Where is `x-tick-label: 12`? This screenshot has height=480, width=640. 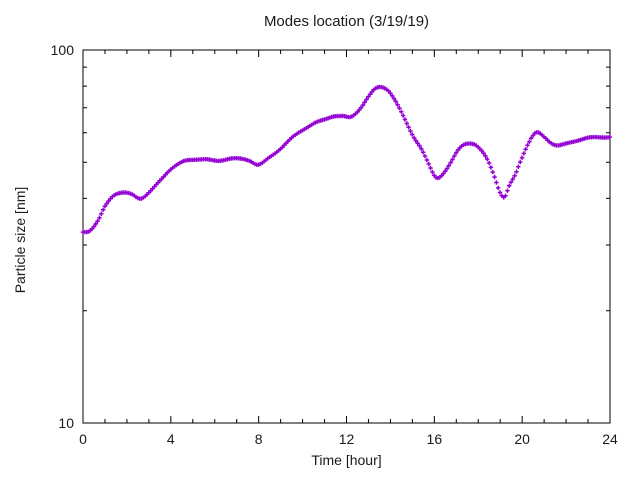
x-tick-label: 12 is located at coordinates (347, 439).